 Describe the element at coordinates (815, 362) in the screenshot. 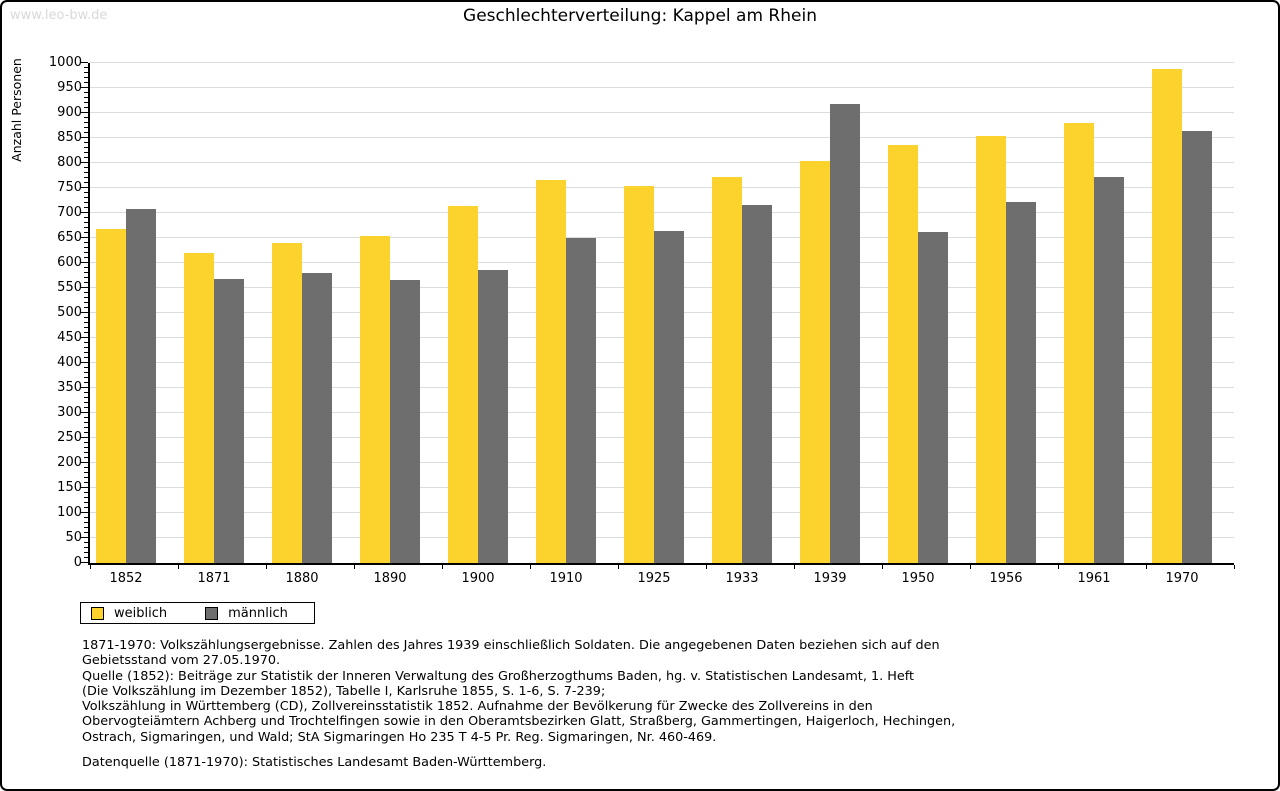

I see `bar-weiblich-1939` at that location.